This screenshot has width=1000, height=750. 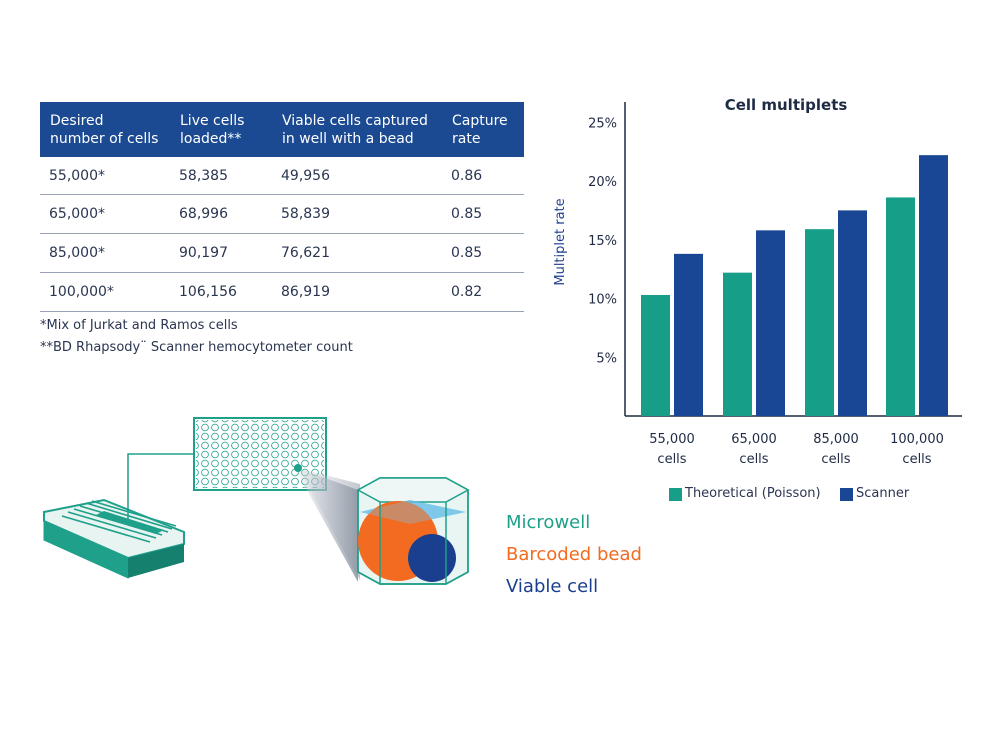 What do you see at coordinates (786, 105) in the screenshot?
I see `chart-title: Cell multiplets` at bounding box center [786, 105].